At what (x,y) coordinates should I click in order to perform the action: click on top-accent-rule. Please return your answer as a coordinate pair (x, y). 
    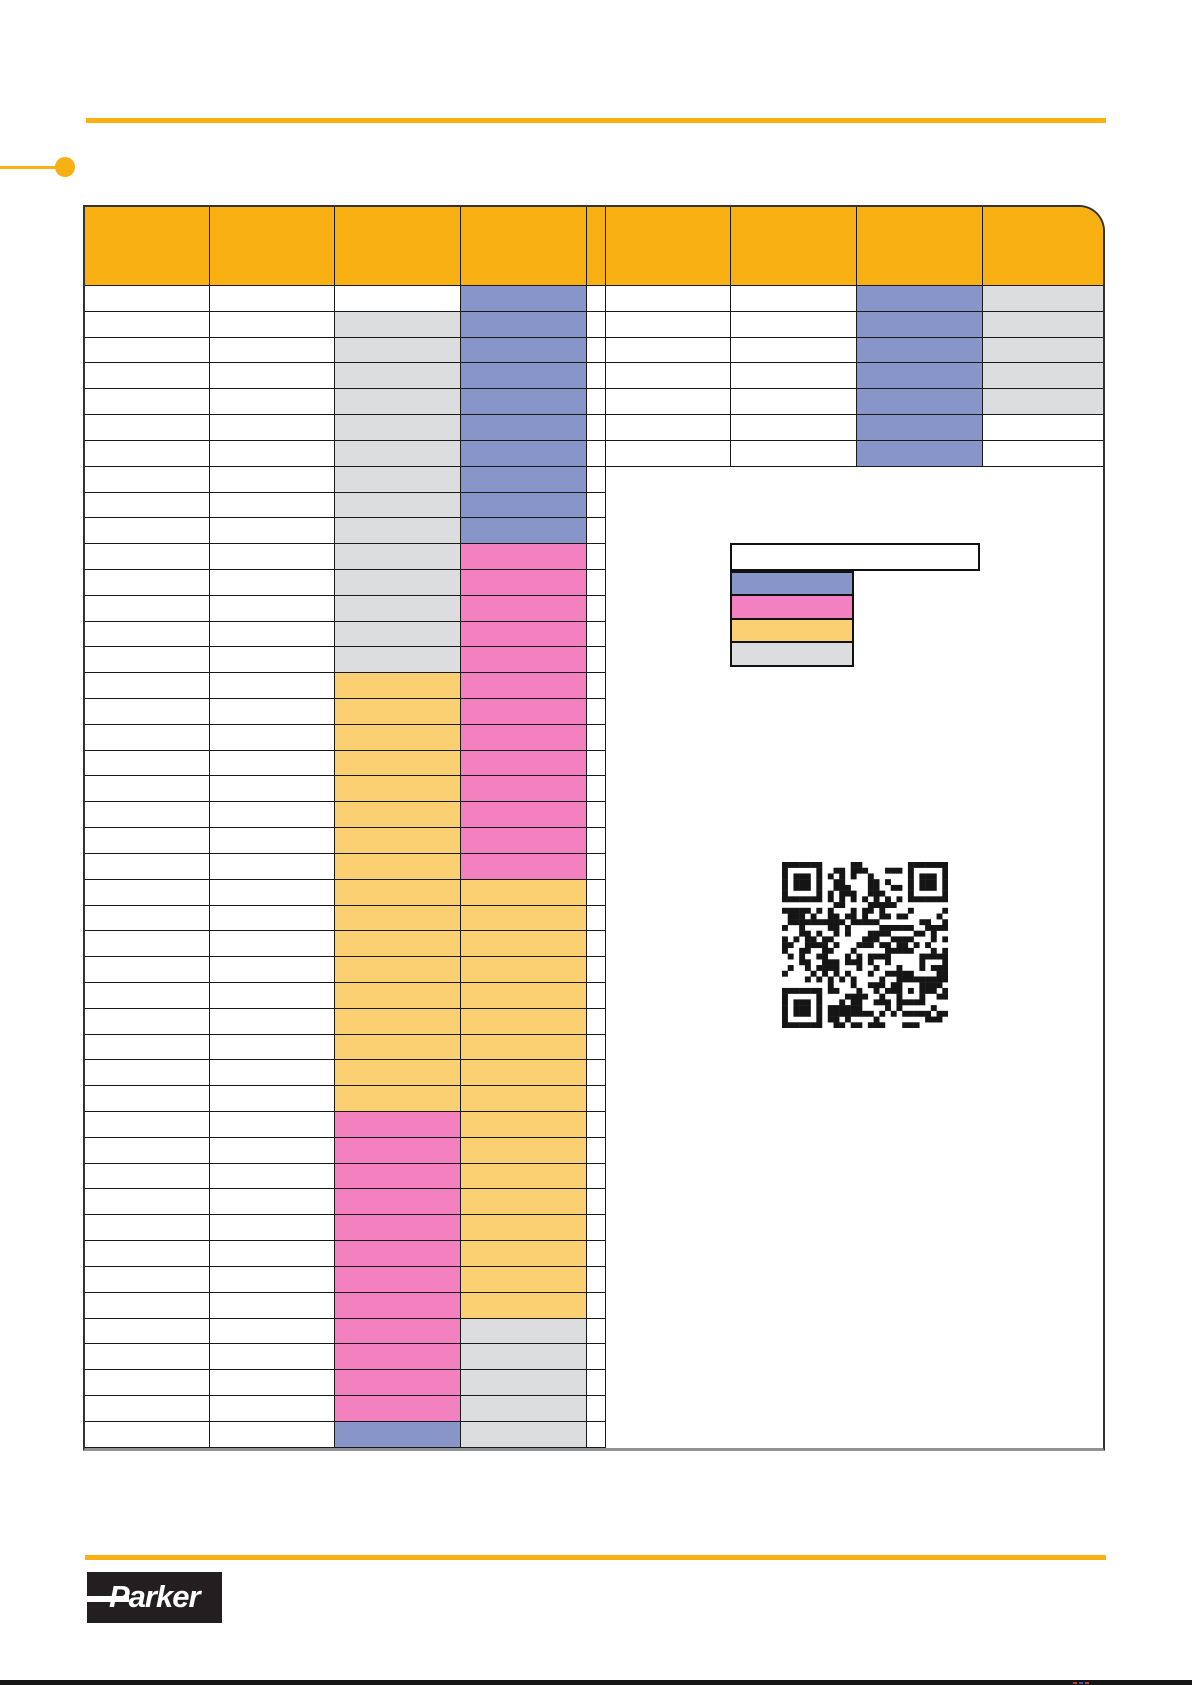
    Looking at the image, I should click on (596, 120).